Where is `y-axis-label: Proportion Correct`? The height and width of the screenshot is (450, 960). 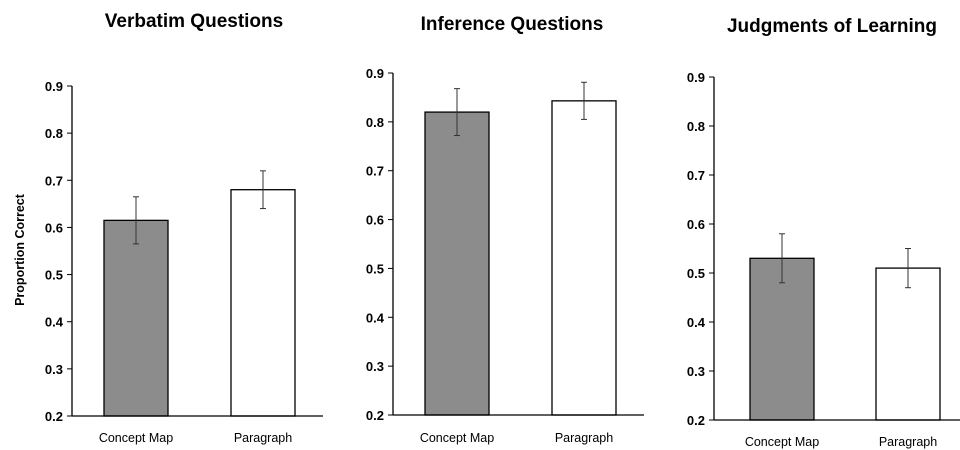 y-axis-label: Proportion Correct is located at coordinates (20, 249).